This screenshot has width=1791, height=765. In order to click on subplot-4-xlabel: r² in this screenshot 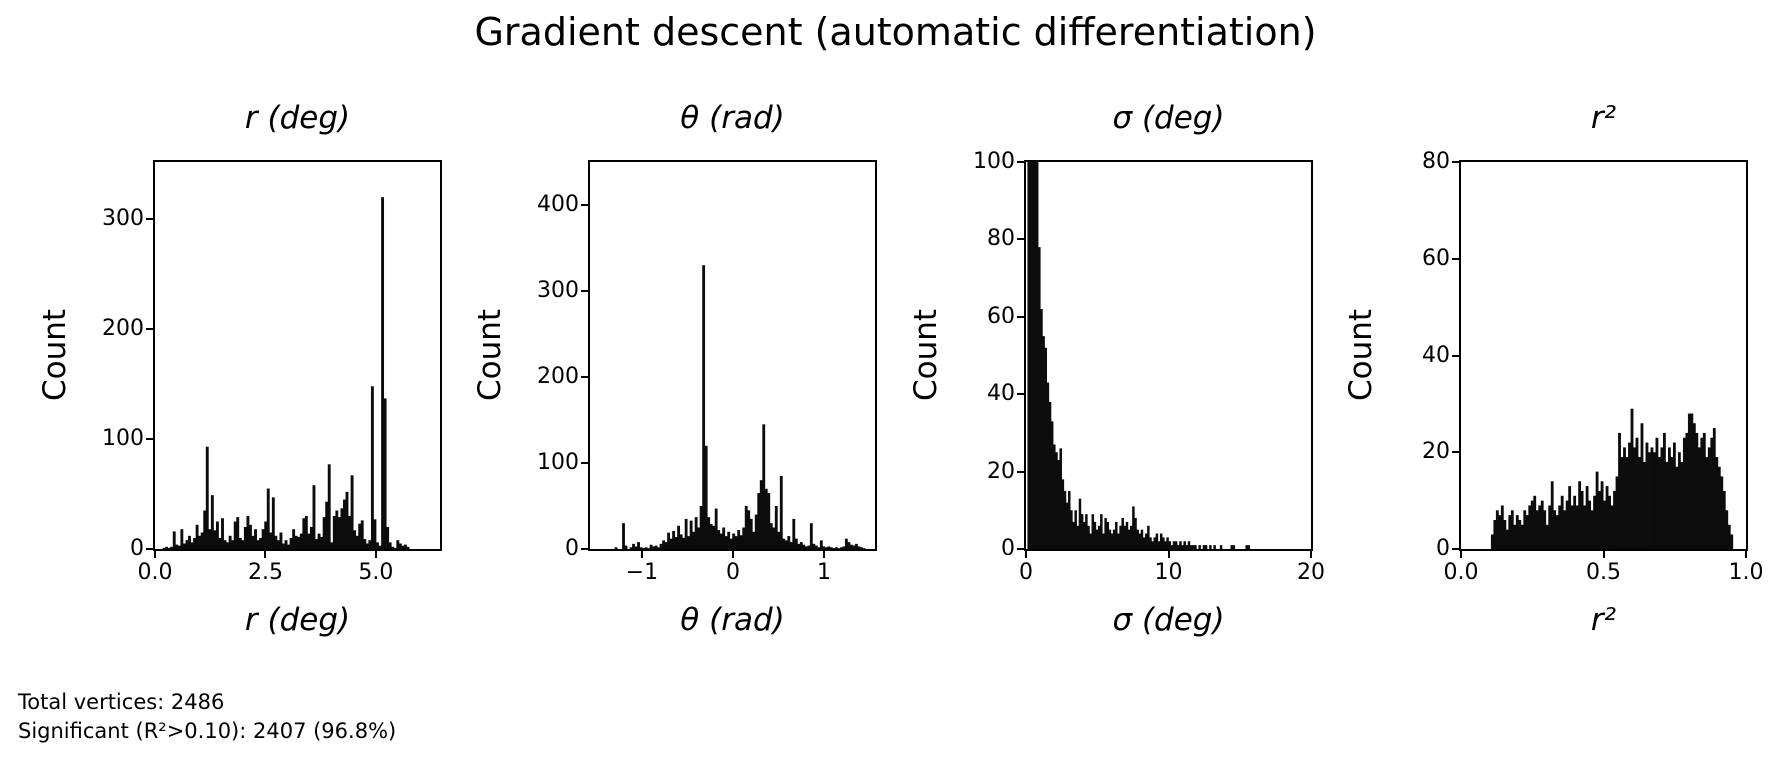, I will do `click(1603, 620)`.